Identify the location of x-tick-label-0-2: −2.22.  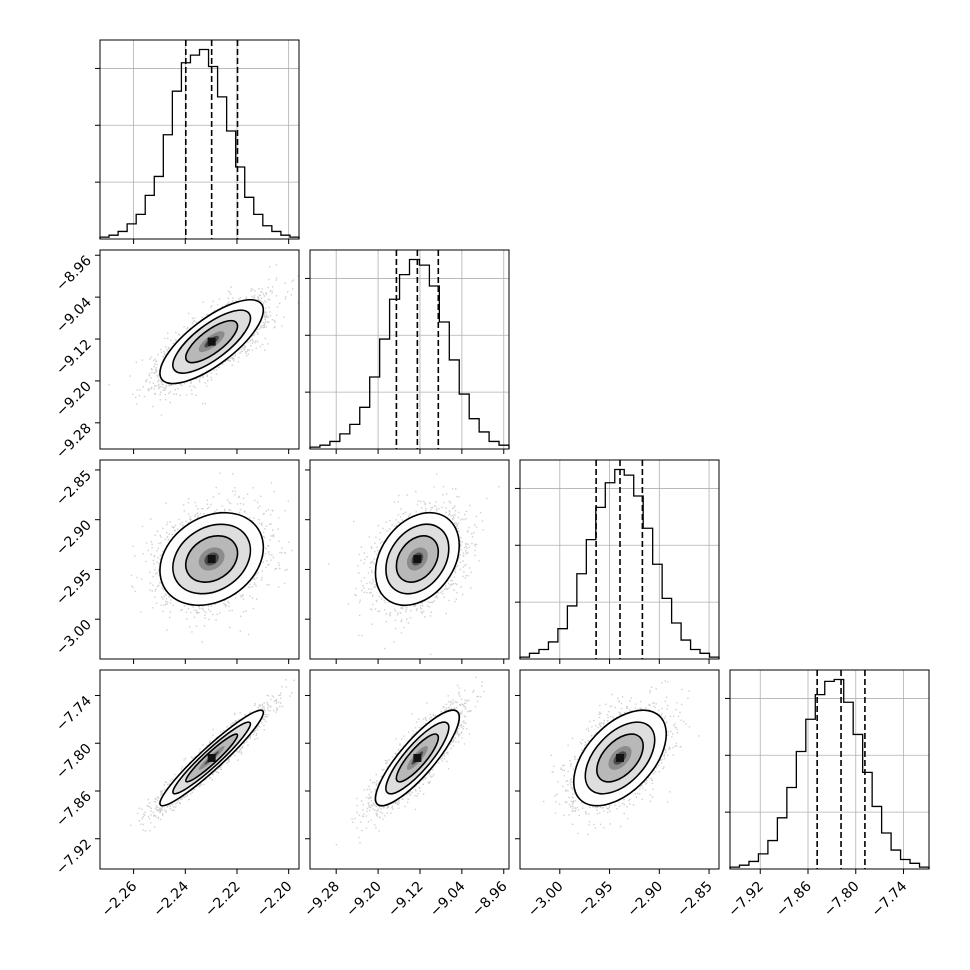
(223, 900).